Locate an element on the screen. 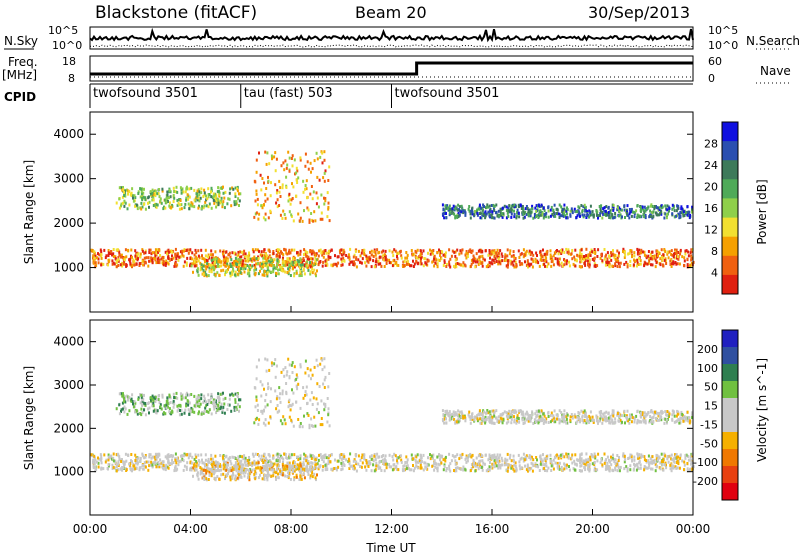 The width and height of the screenshot is (800, 554). cpid-label: CPID is located at coordinates (20, 97).